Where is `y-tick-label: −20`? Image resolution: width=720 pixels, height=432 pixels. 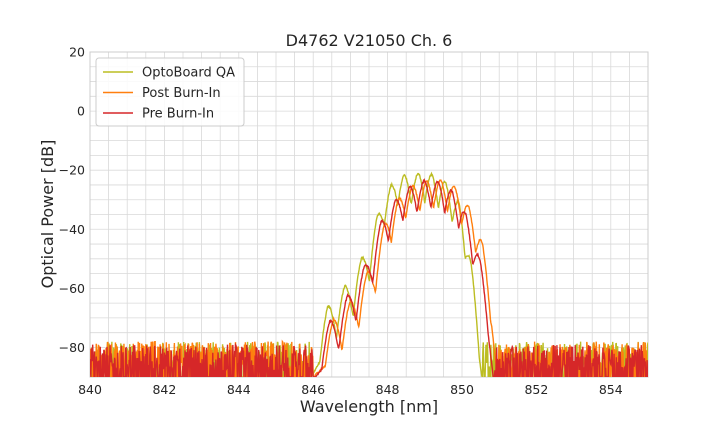
y-tick-label: −20 is located at coordinates (72, 170).